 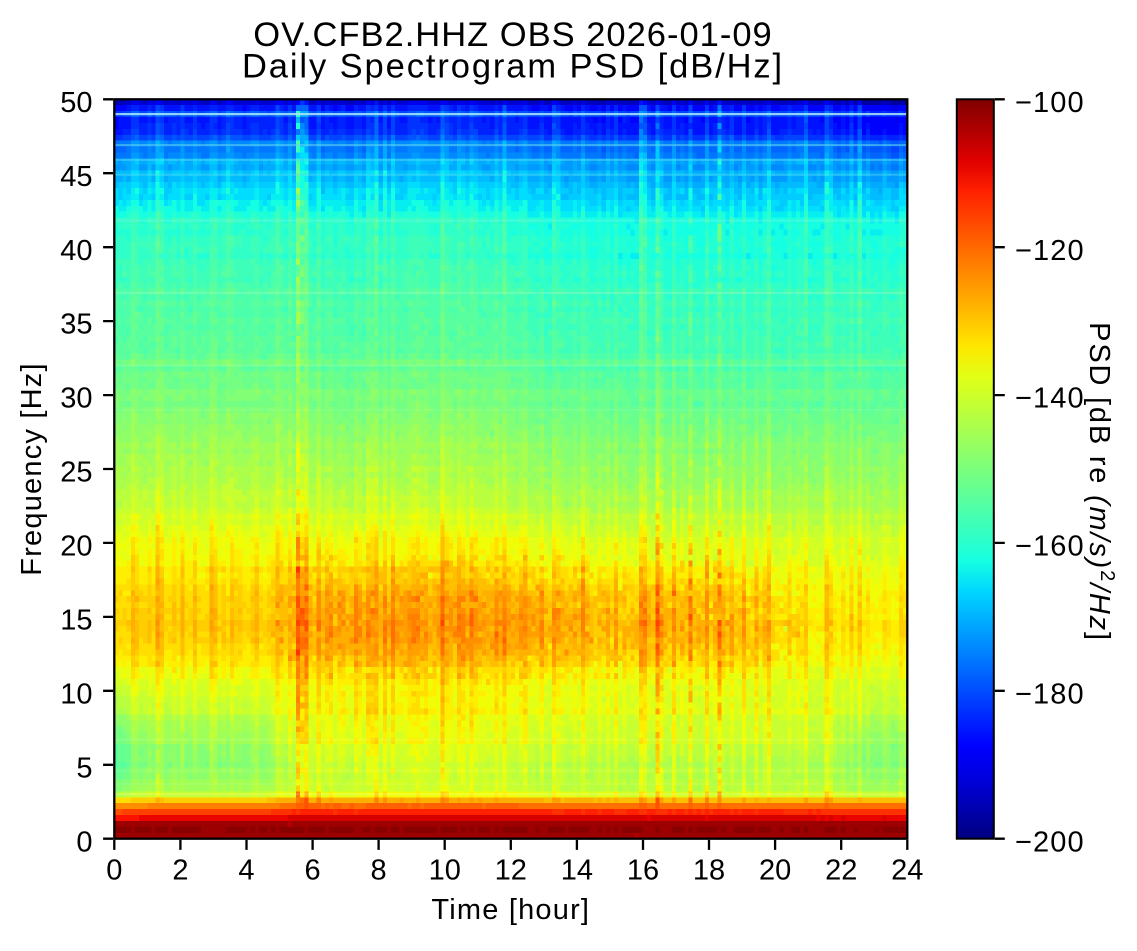 What do you see at coordinates (180, 871) in the screenshot?
I see `svg-text: 2` at bounding box center [180, 871].